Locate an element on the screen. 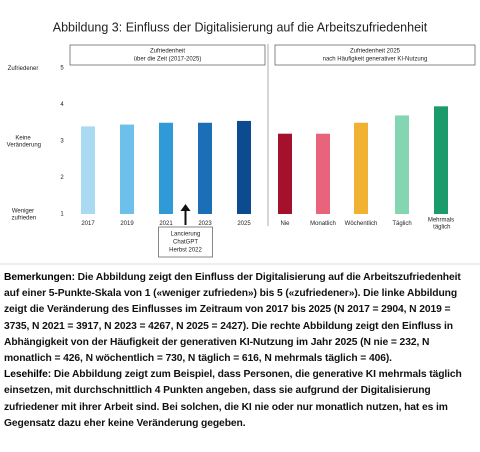  y-label: Zufriedener is located at coordinates (23, 69).